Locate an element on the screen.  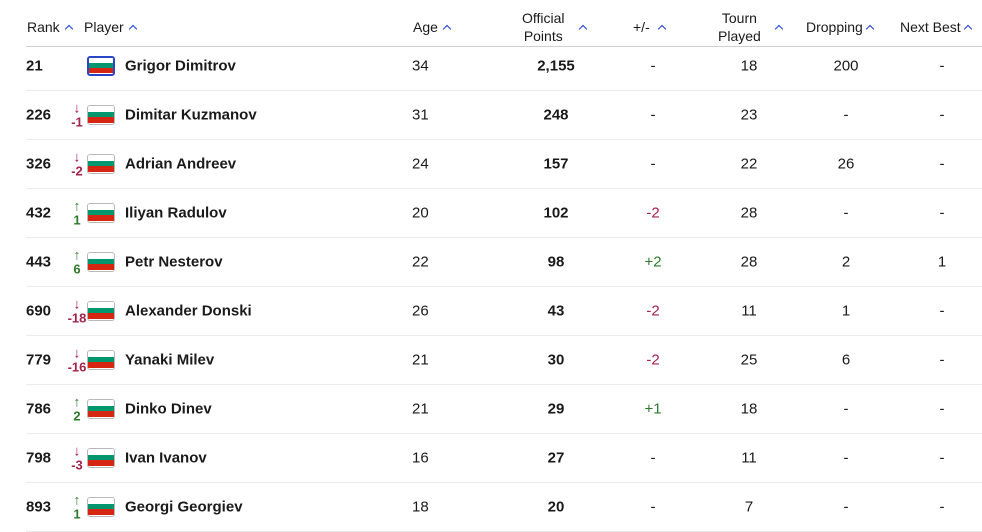
tourn-played-value: 7 is located at coordinates (749, 506).